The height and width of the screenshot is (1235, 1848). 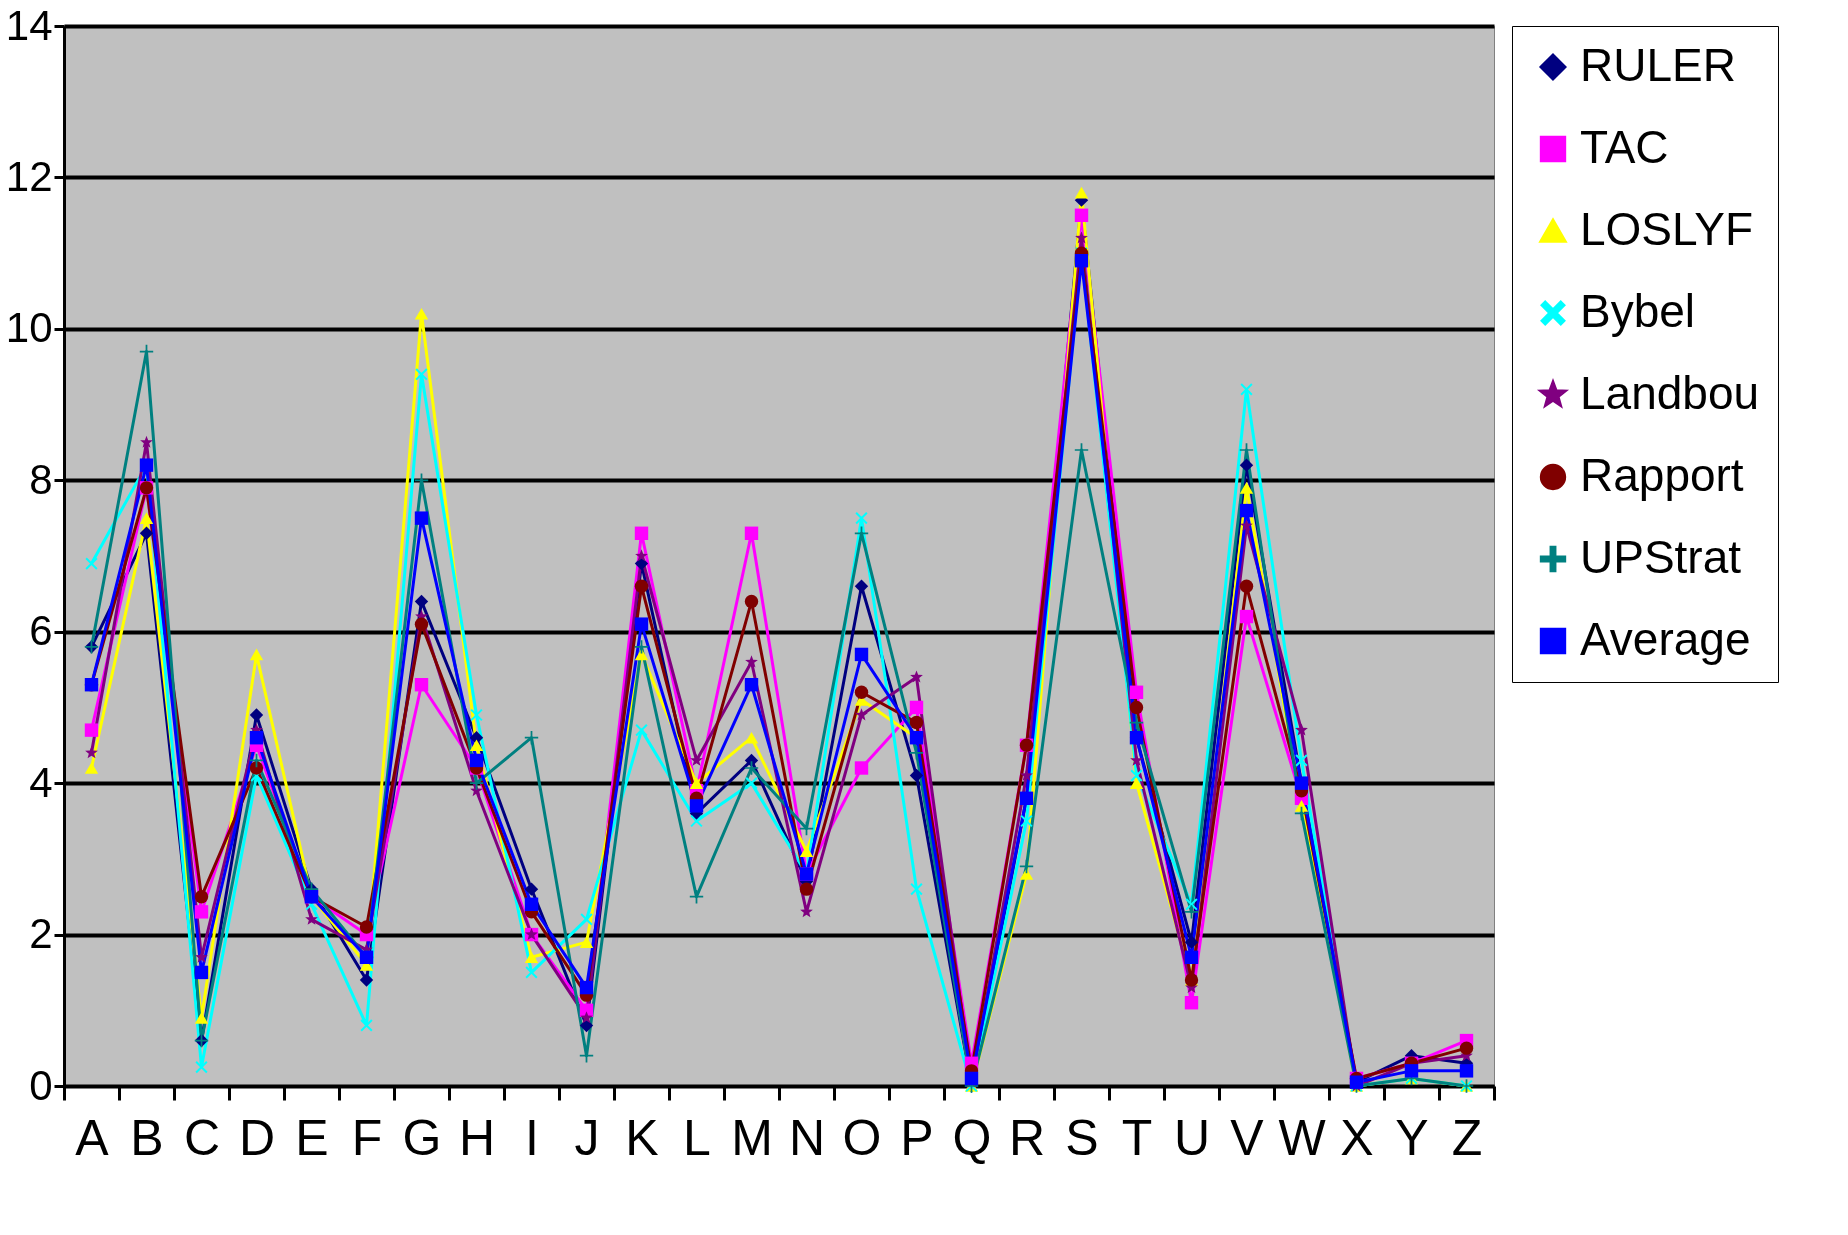 I want to click on x-tick-label: U, so click(x=1192, y=1137).